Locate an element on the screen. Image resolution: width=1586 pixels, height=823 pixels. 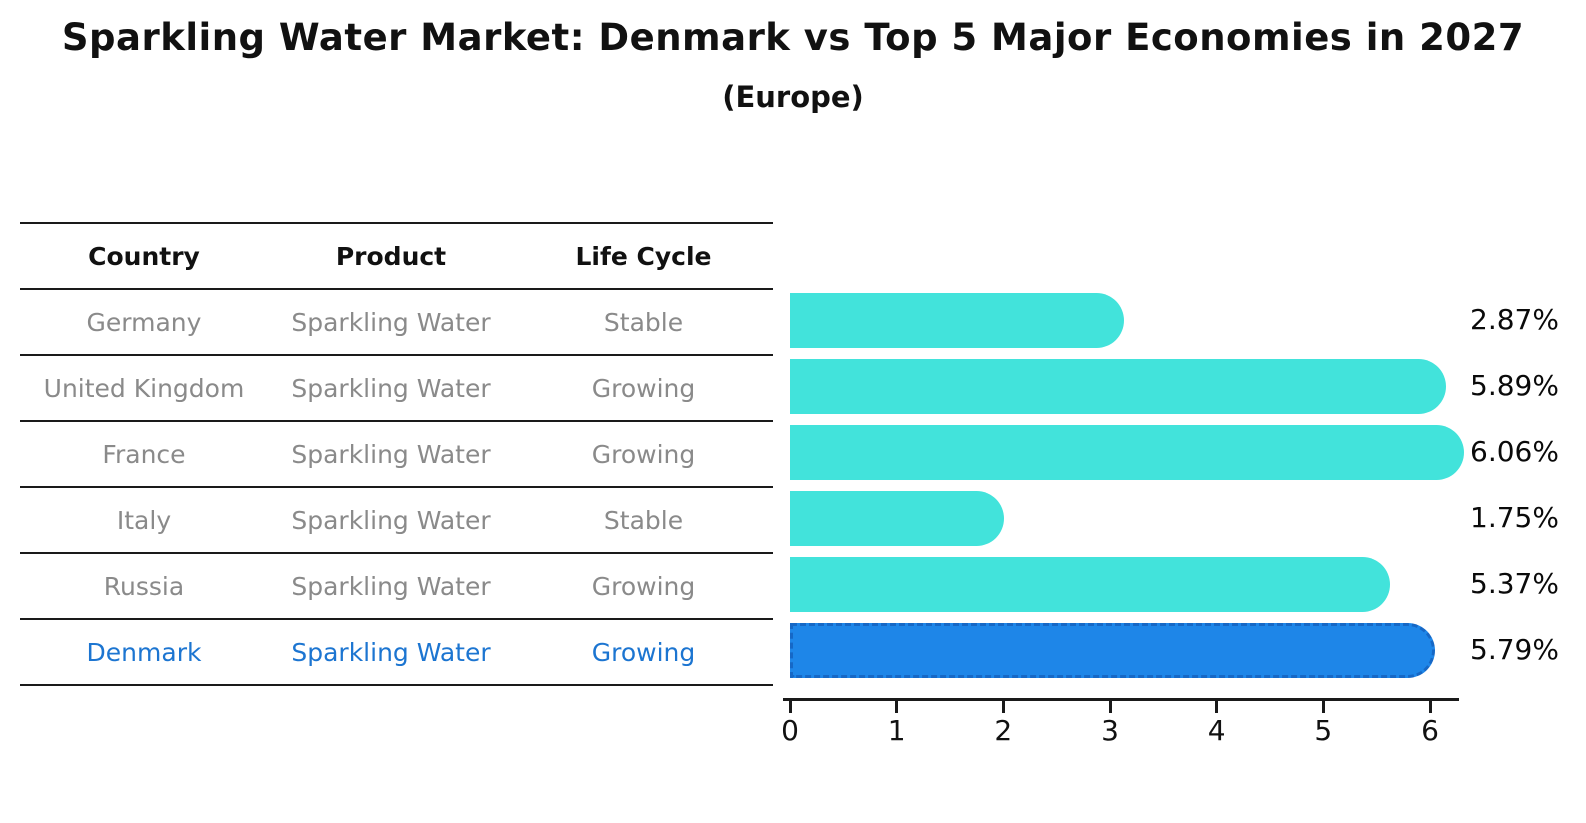
bar-value-label: 5.37% is located at coordinates (1514, 583).